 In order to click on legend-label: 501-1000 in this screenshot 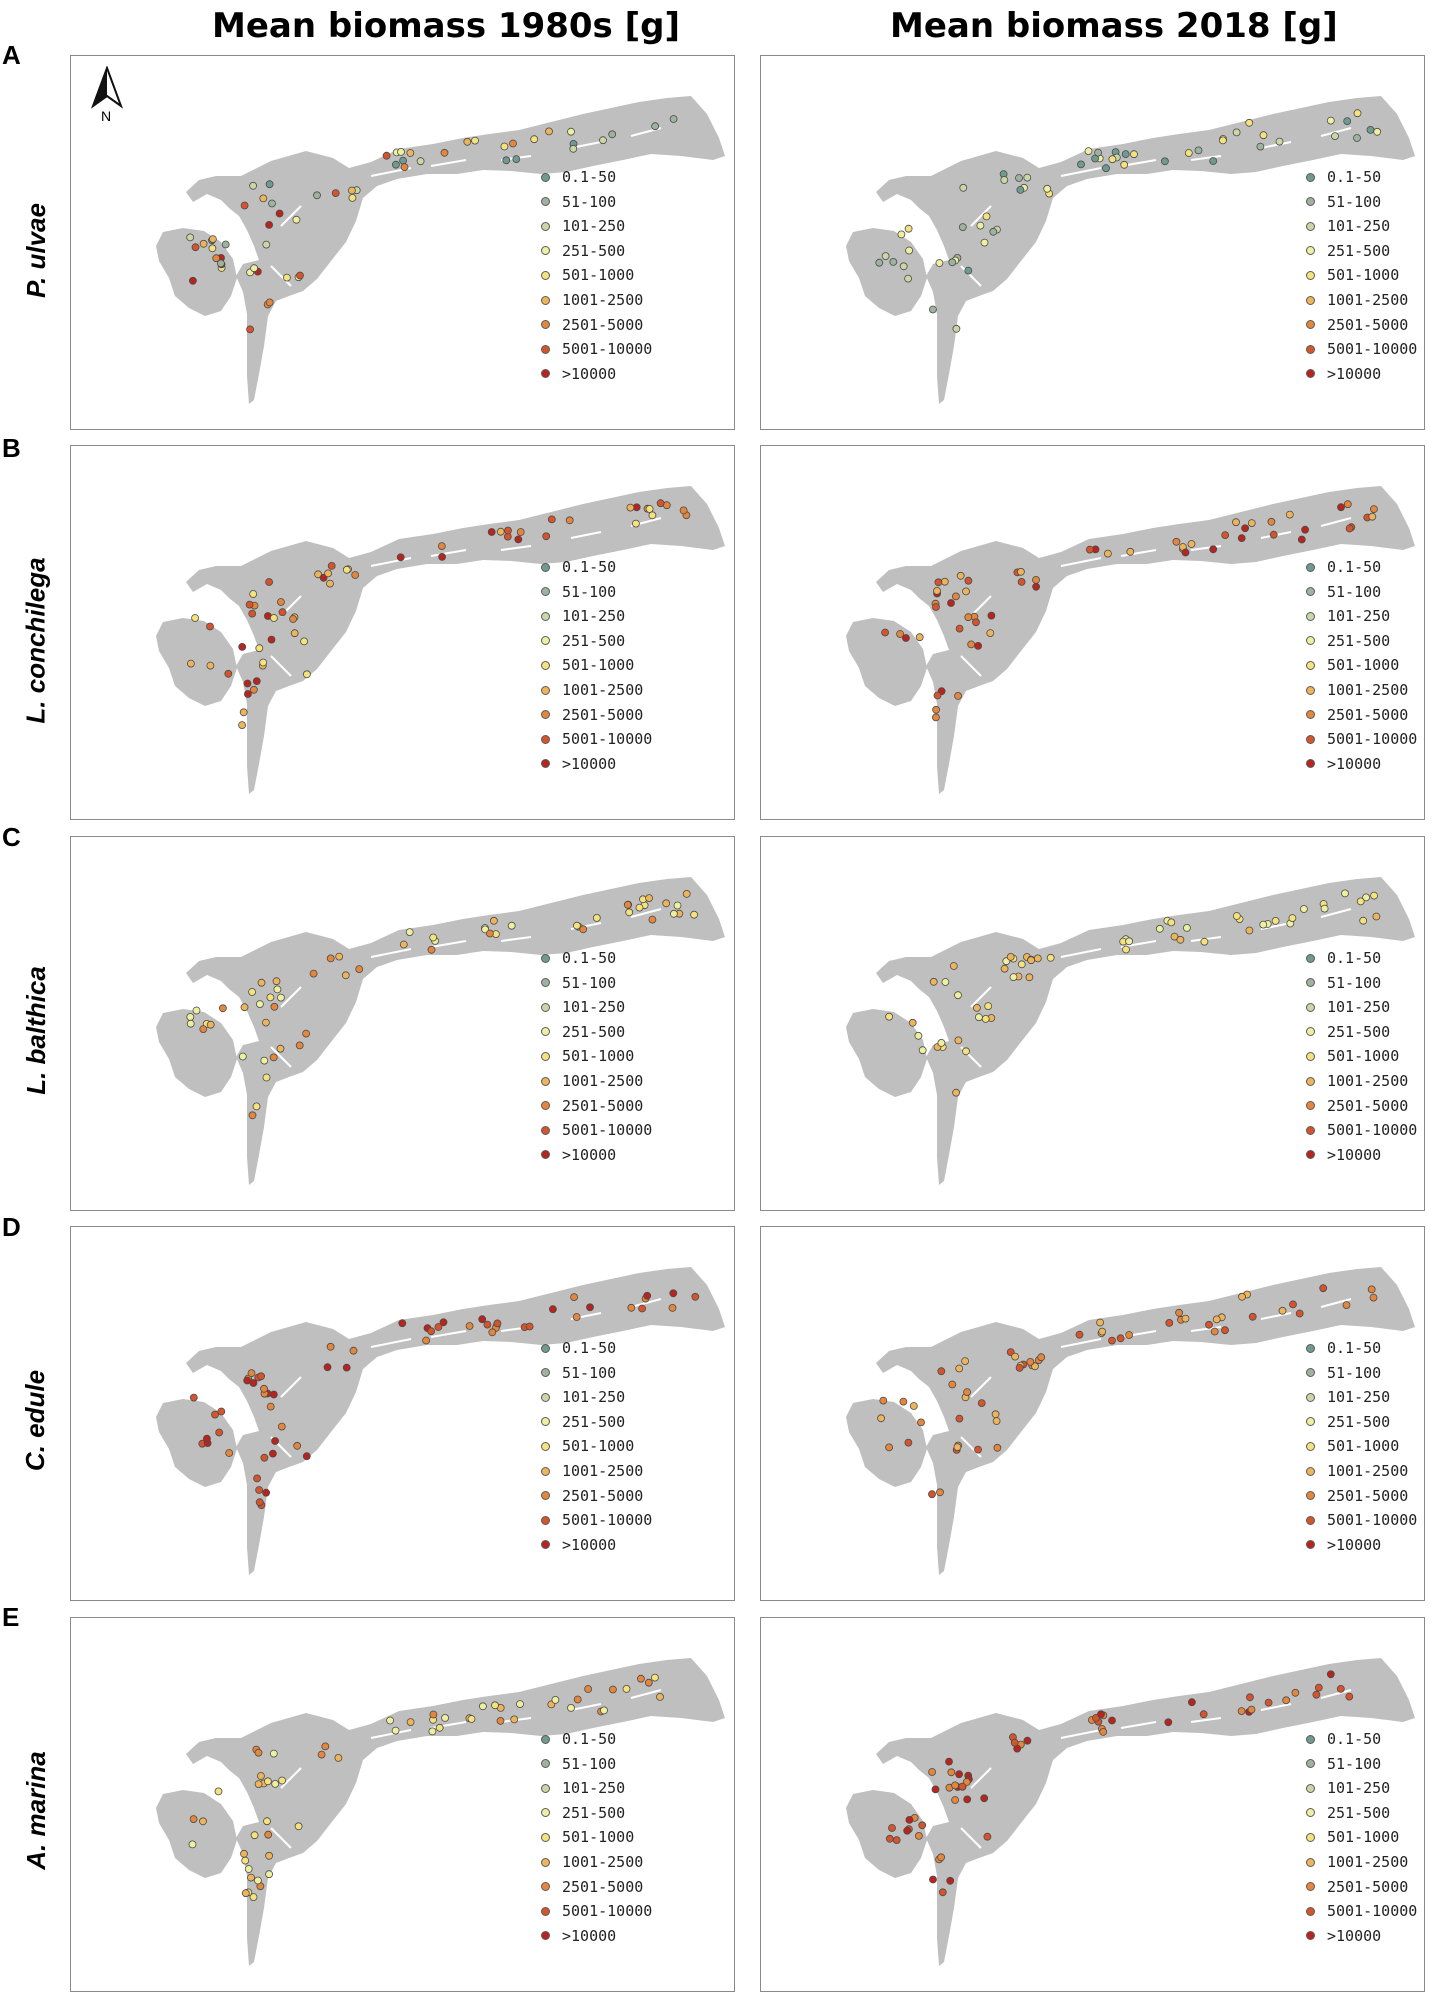, I will do `click(598, 1446)`.